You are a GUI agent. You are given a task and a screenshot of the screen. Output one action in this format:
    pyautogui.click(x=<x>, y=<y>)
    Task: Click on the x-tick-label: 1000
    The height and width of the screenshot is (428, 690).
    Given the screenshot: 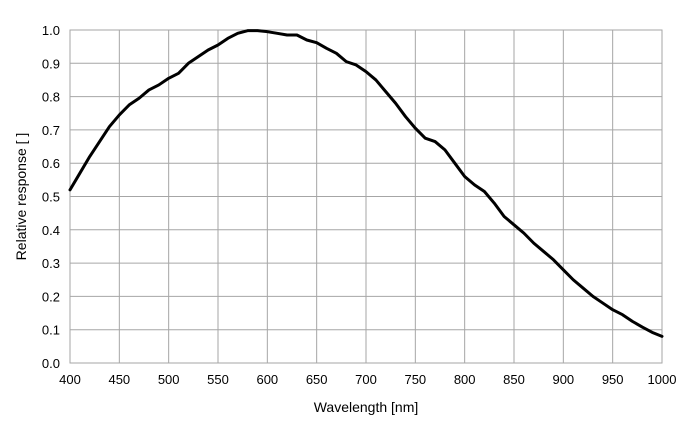 What is the action you would take?
    pyautogui.click(x=662, y=379)
    